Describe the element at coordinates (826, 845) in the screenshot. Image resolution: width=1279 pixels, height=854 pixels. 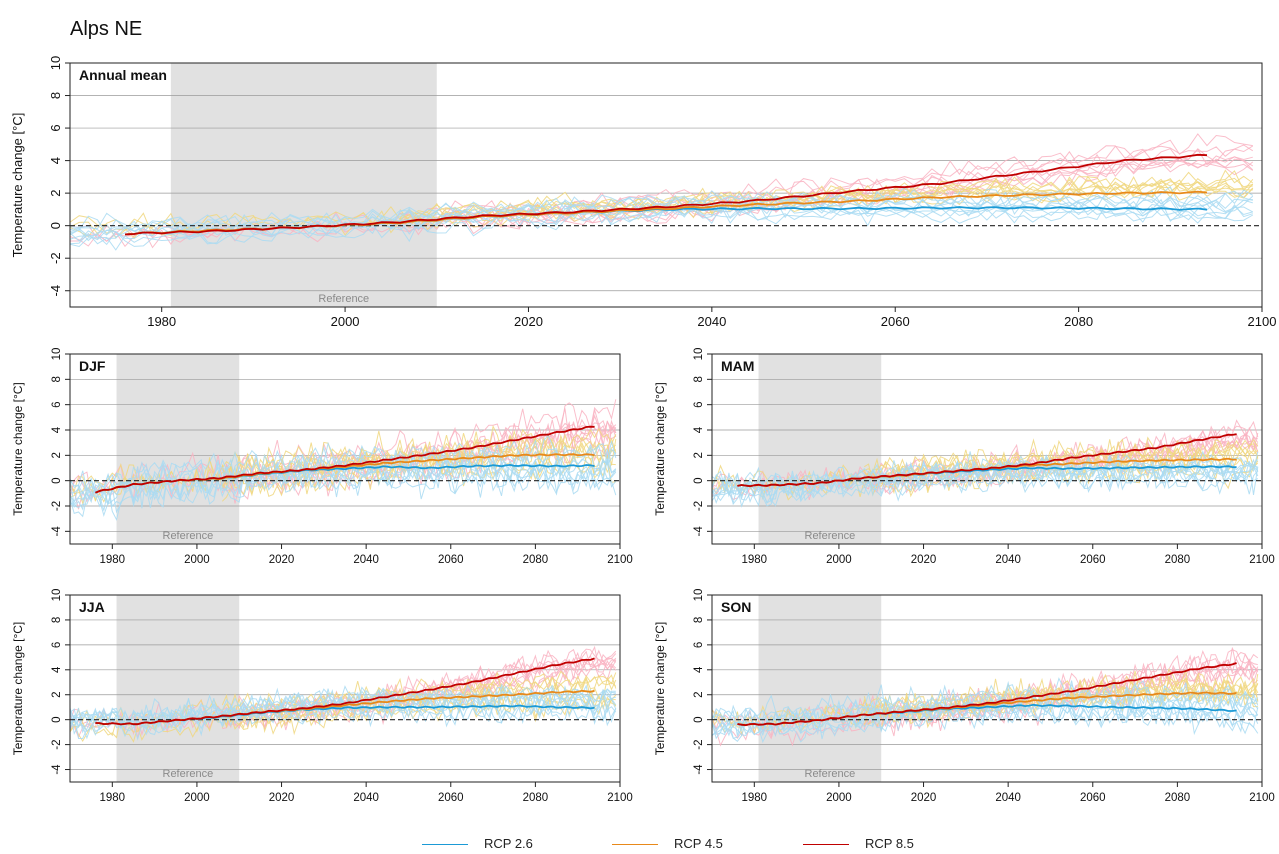
I see `legend-swatch-rcp85` at that location.